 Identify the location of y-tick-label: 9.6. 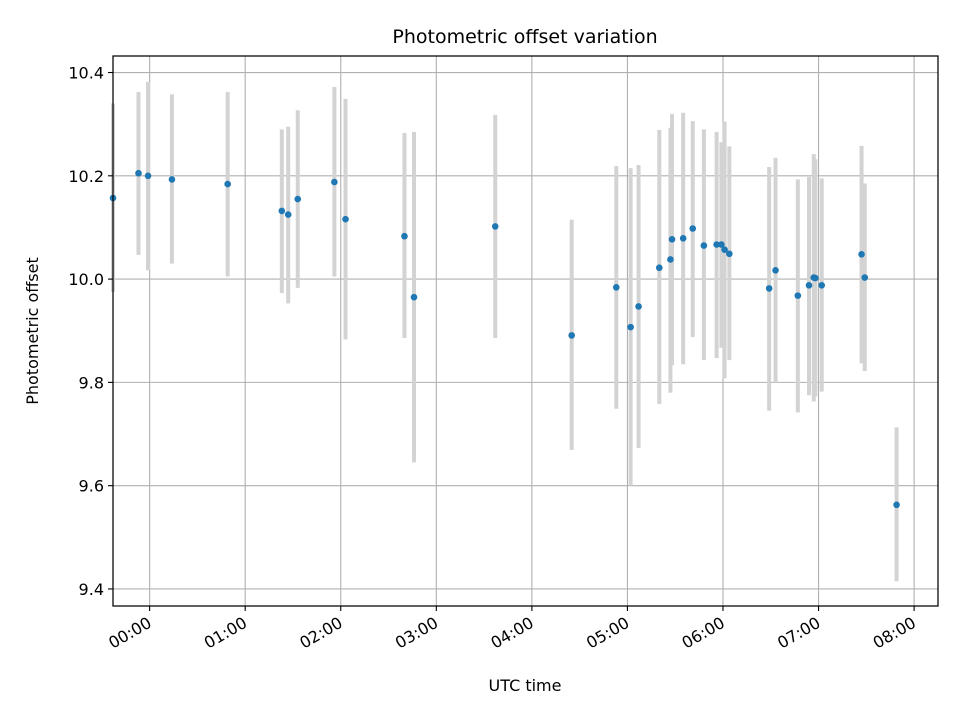
(91, 486).